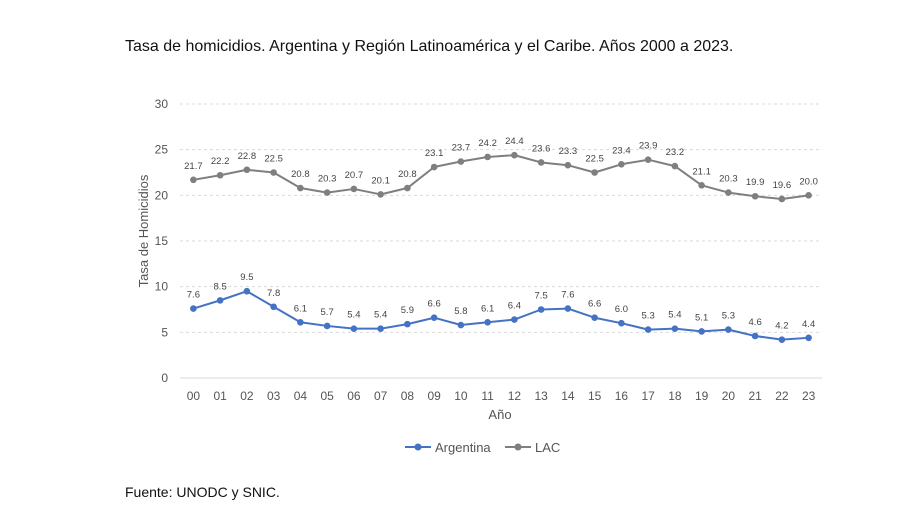 This screenshot has width=900, height=505. I want to click on x-tick-label: 16, so click(622, 396).